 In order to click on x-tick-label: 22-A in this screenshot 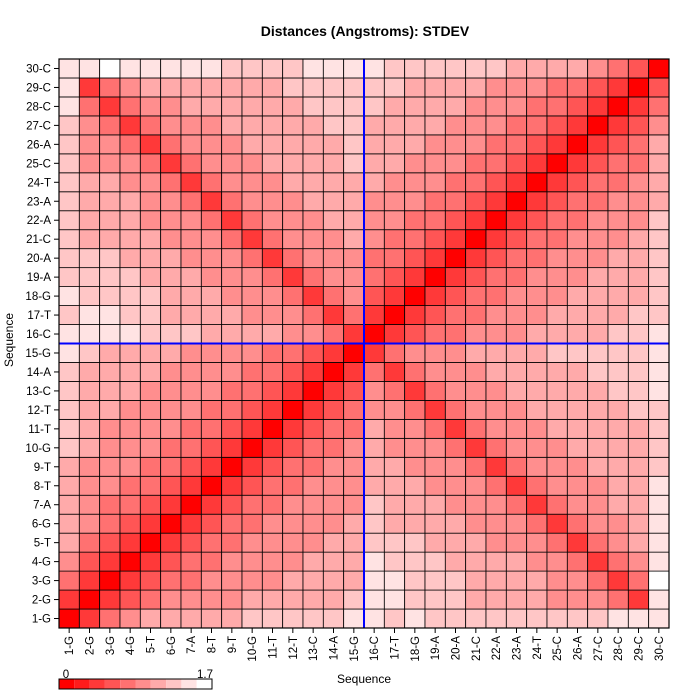, I will do `click(497, 648)`.